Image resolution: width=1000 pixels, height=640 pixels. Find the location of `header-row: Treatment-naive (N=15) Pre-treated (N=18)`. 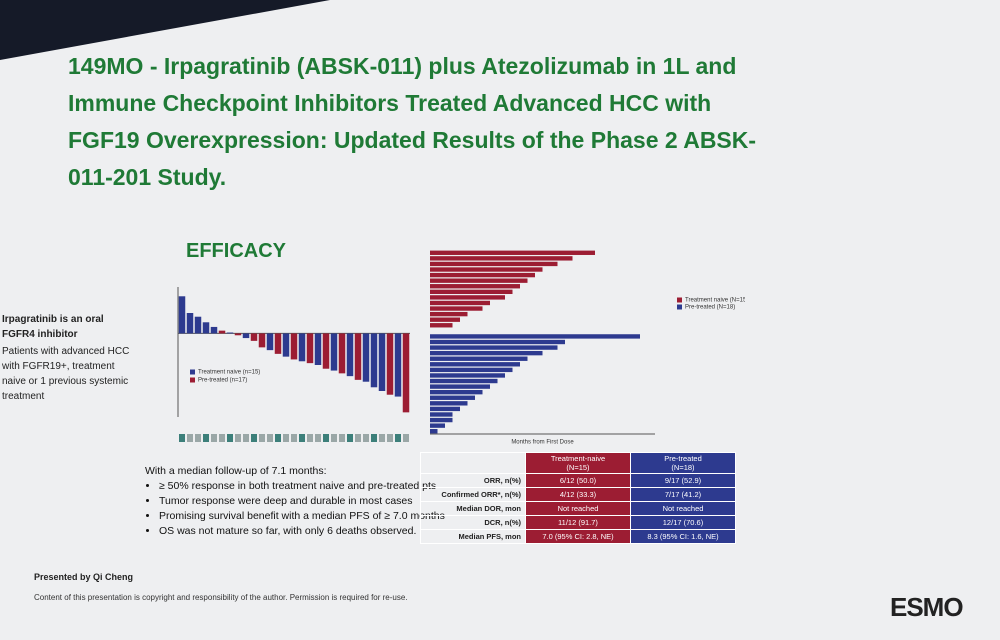

header-row: Treatment-naive (N=15) Pre-treated (N=18) is located at coordinates (578, 463).